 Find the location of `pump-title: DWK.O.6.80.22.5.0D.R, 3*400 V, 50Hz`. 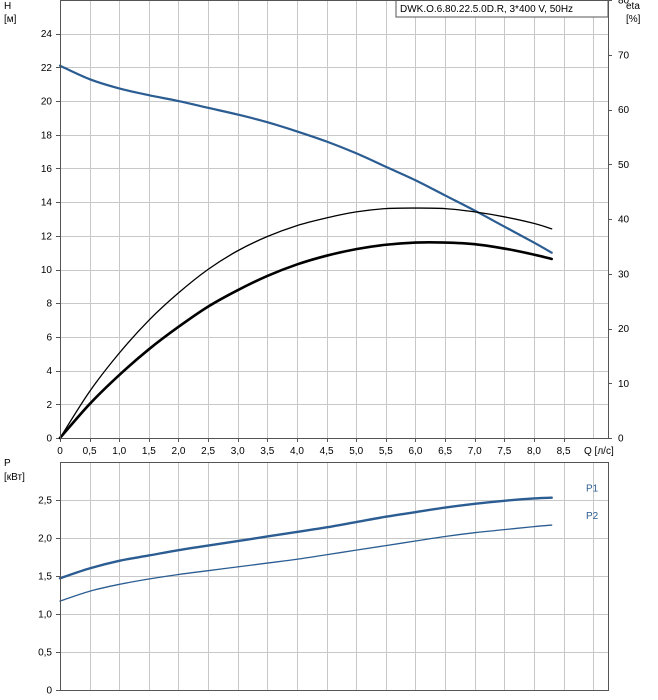

pump-title: DWK.O.6.80.22.5.0D.R, 3*400 V, 50Hz is located at coordinates (486, 9).